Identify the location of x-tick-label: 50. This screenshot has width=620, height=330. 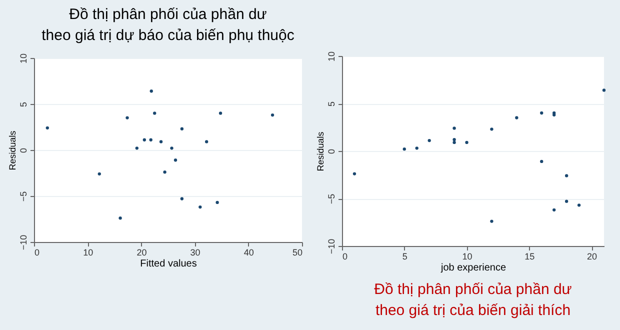
(297, 253).